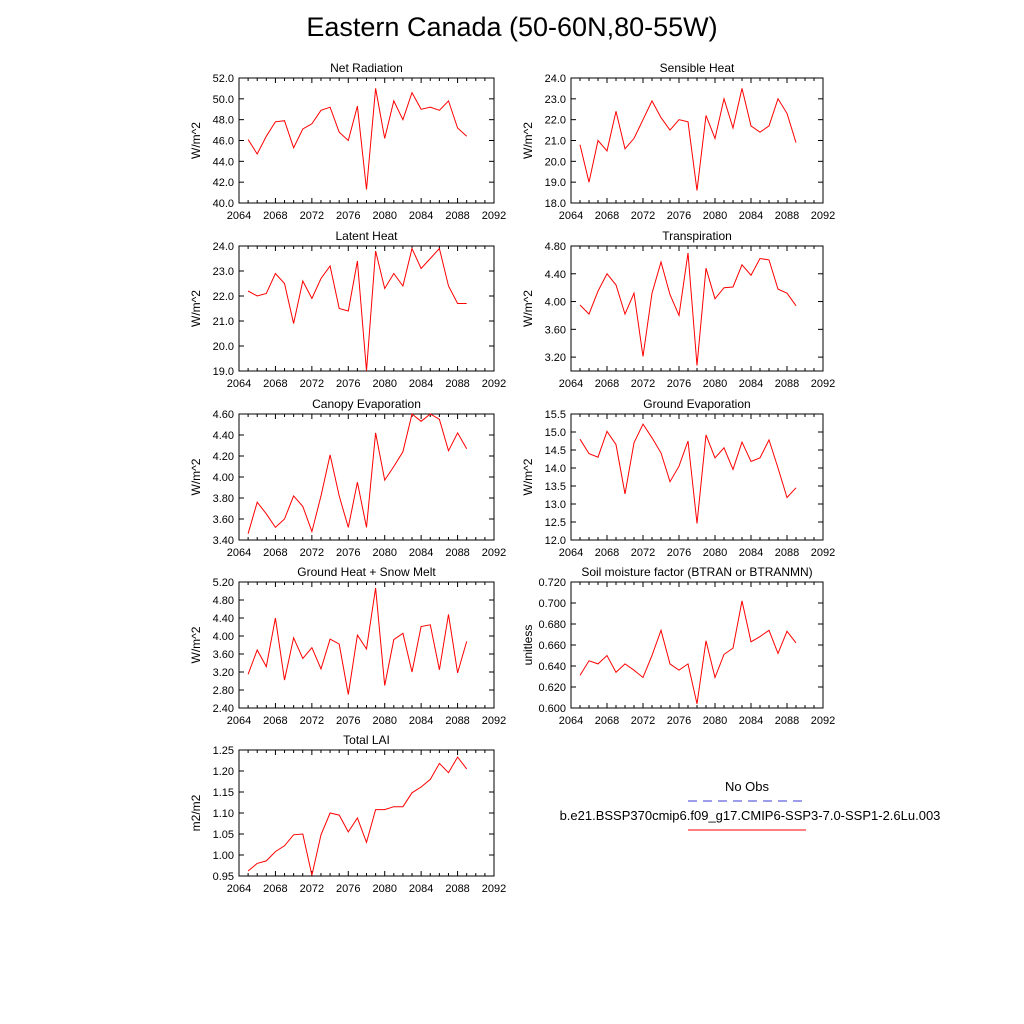 The image size is (1024, 1024). Describe the element at coordinates (555, 541) in the screenshot. I see `y-tick-label: 12.0` at that location.